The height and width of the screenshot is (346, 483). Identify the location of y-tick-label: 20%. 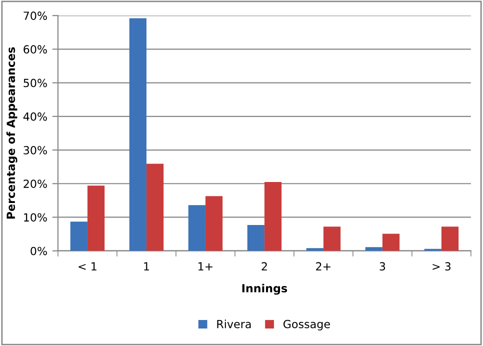
(35, 184).